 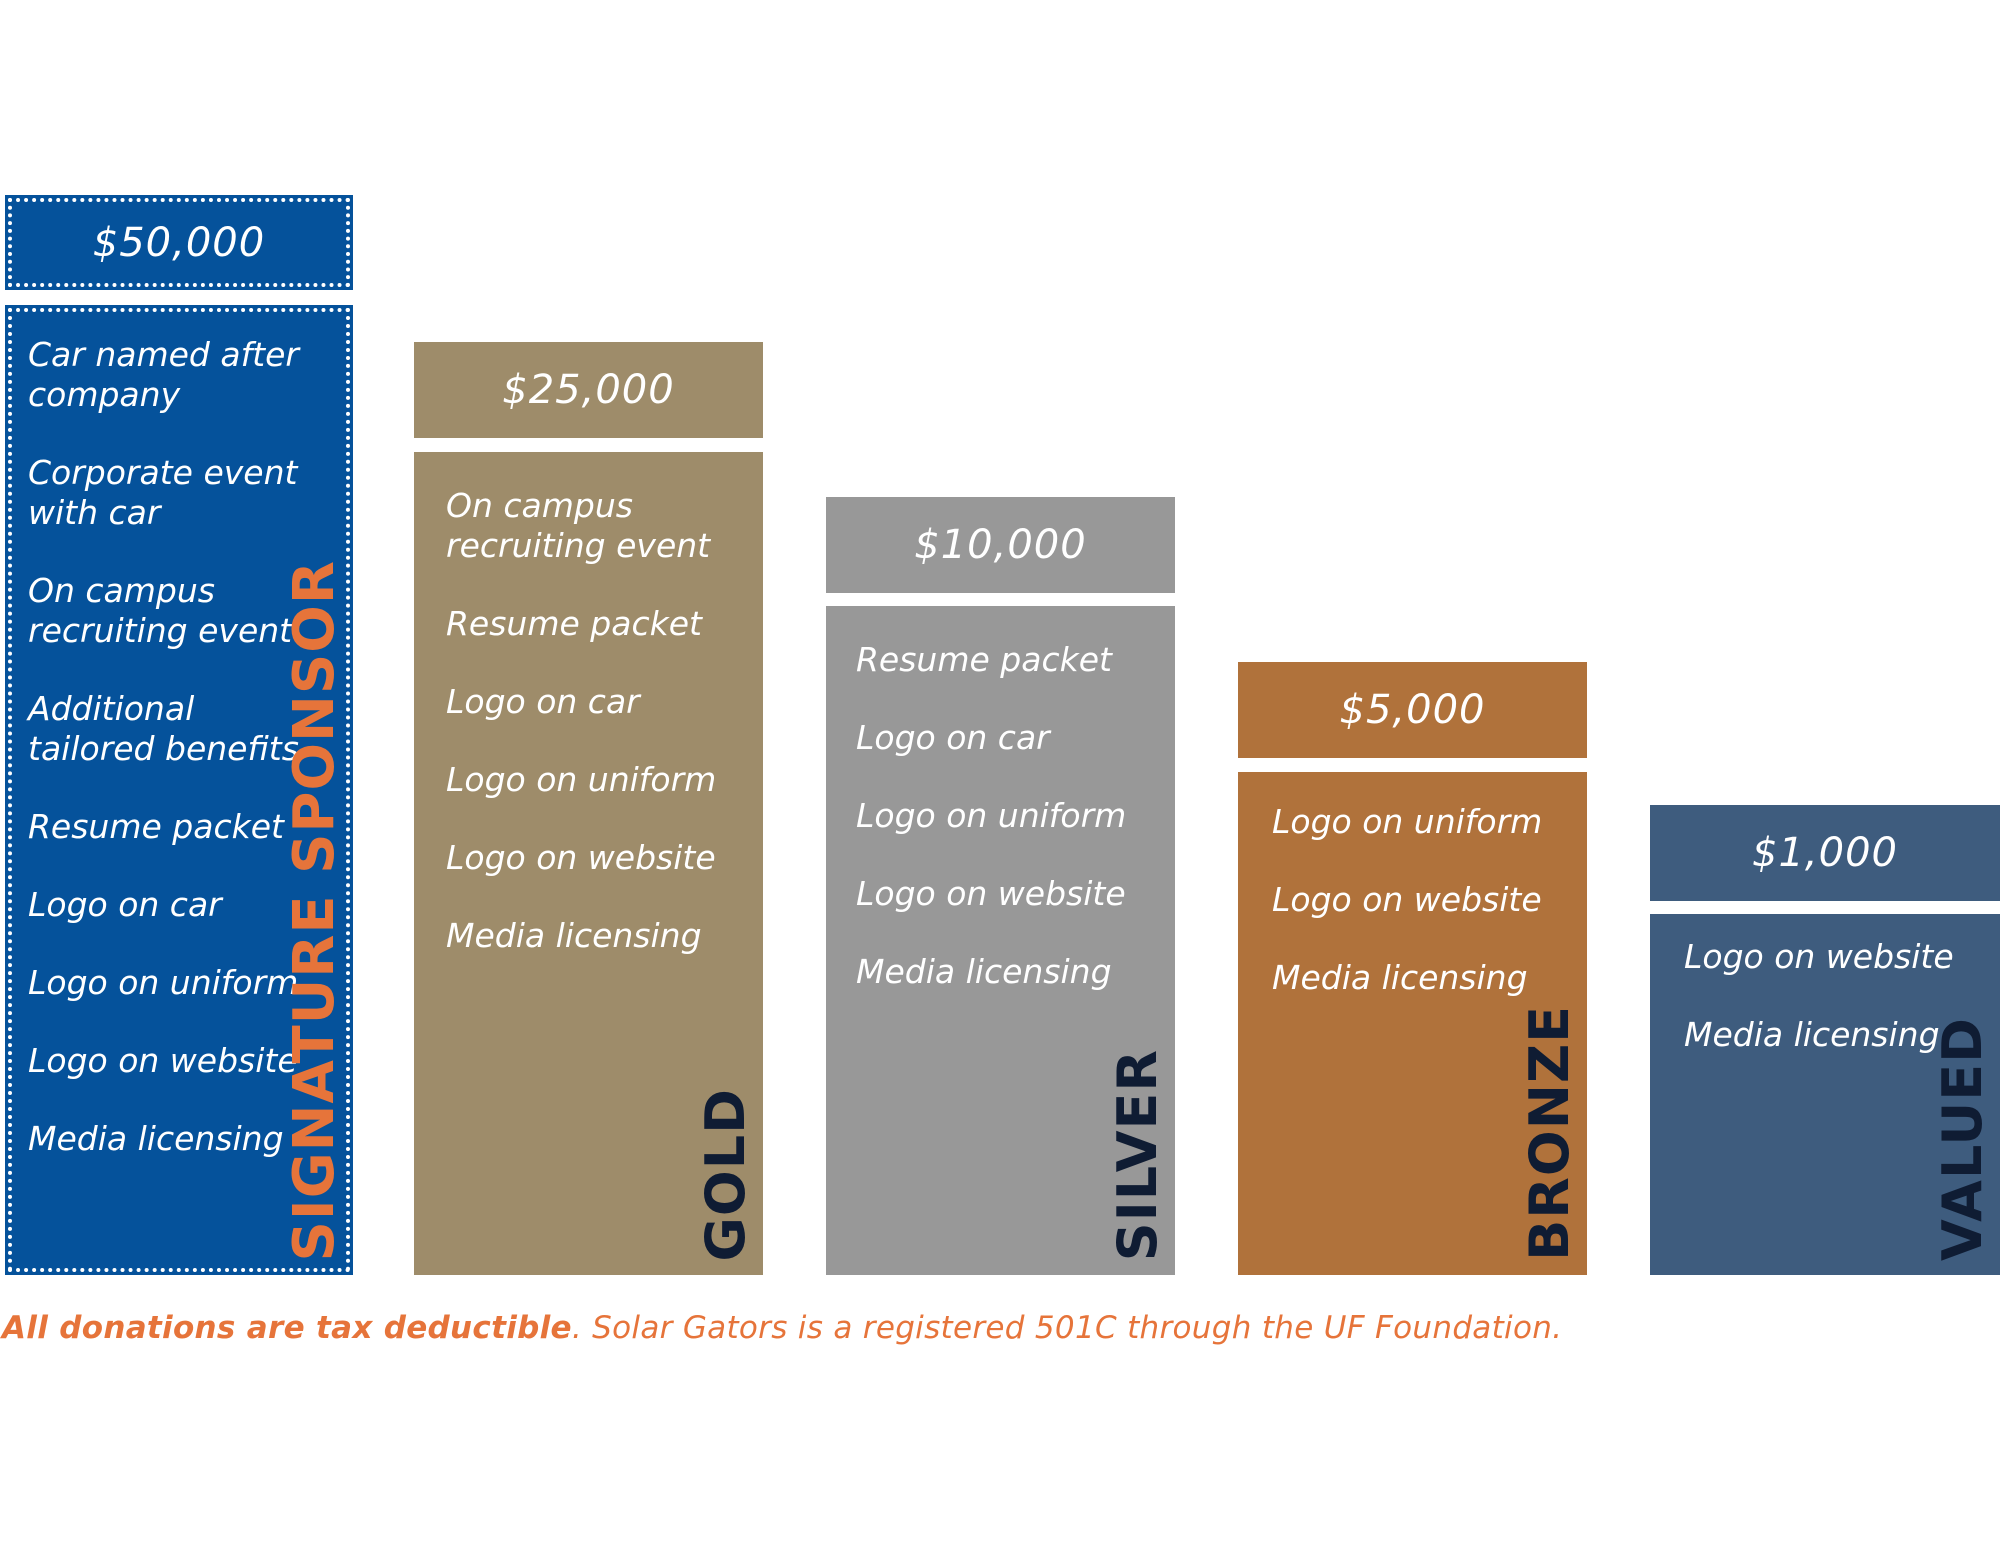 I want to click on tier-price: $5,000, so click(x=1412, y=710).